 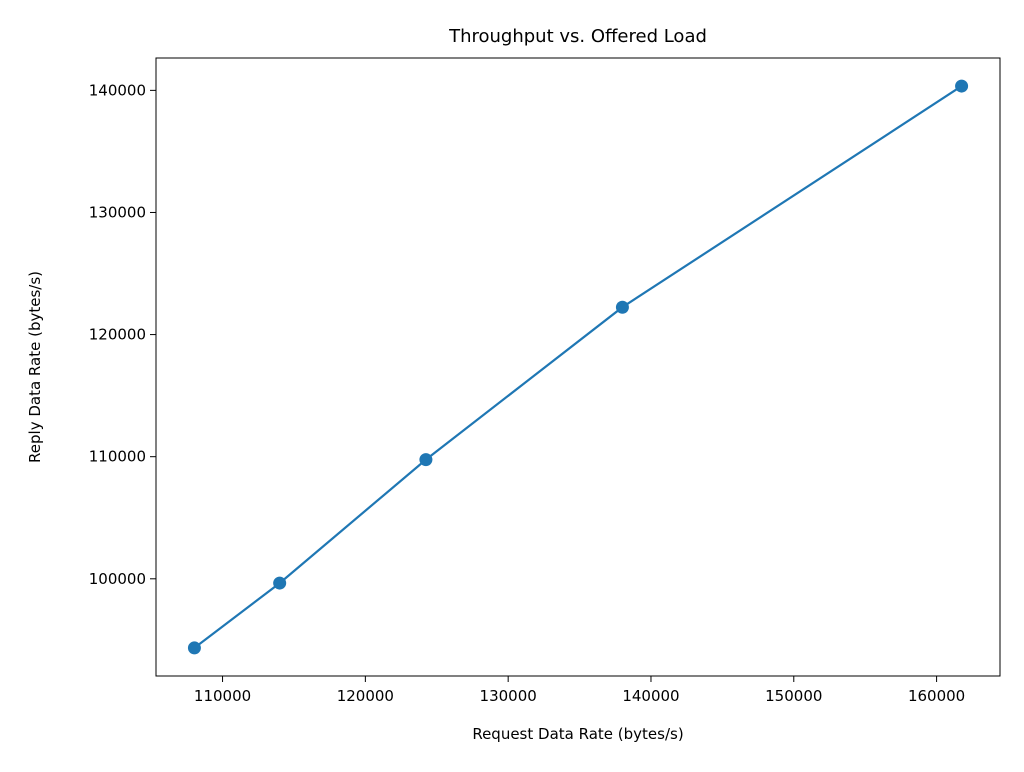 What do you see at coordinates (577, 36) in the screenshot?
I see `chart-title: Throughput vs. Offered Load` at bounding box center [577, 36].